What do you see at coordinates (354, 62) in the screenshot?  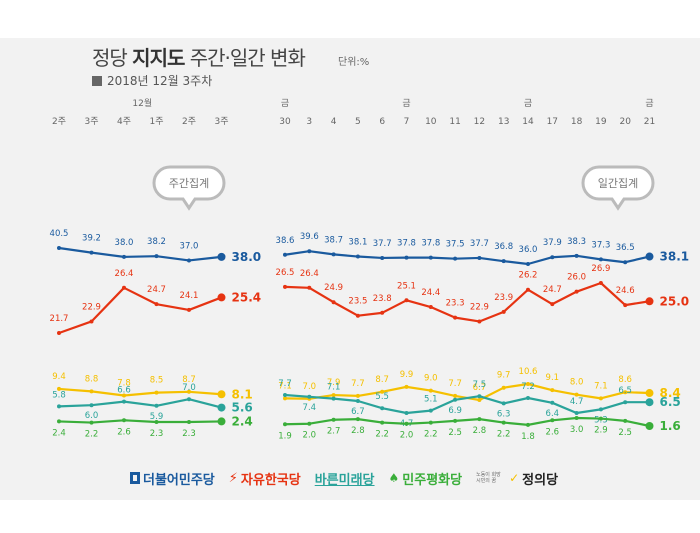 I see `unit-label: 단위:%` at bounding box center [354, 62].